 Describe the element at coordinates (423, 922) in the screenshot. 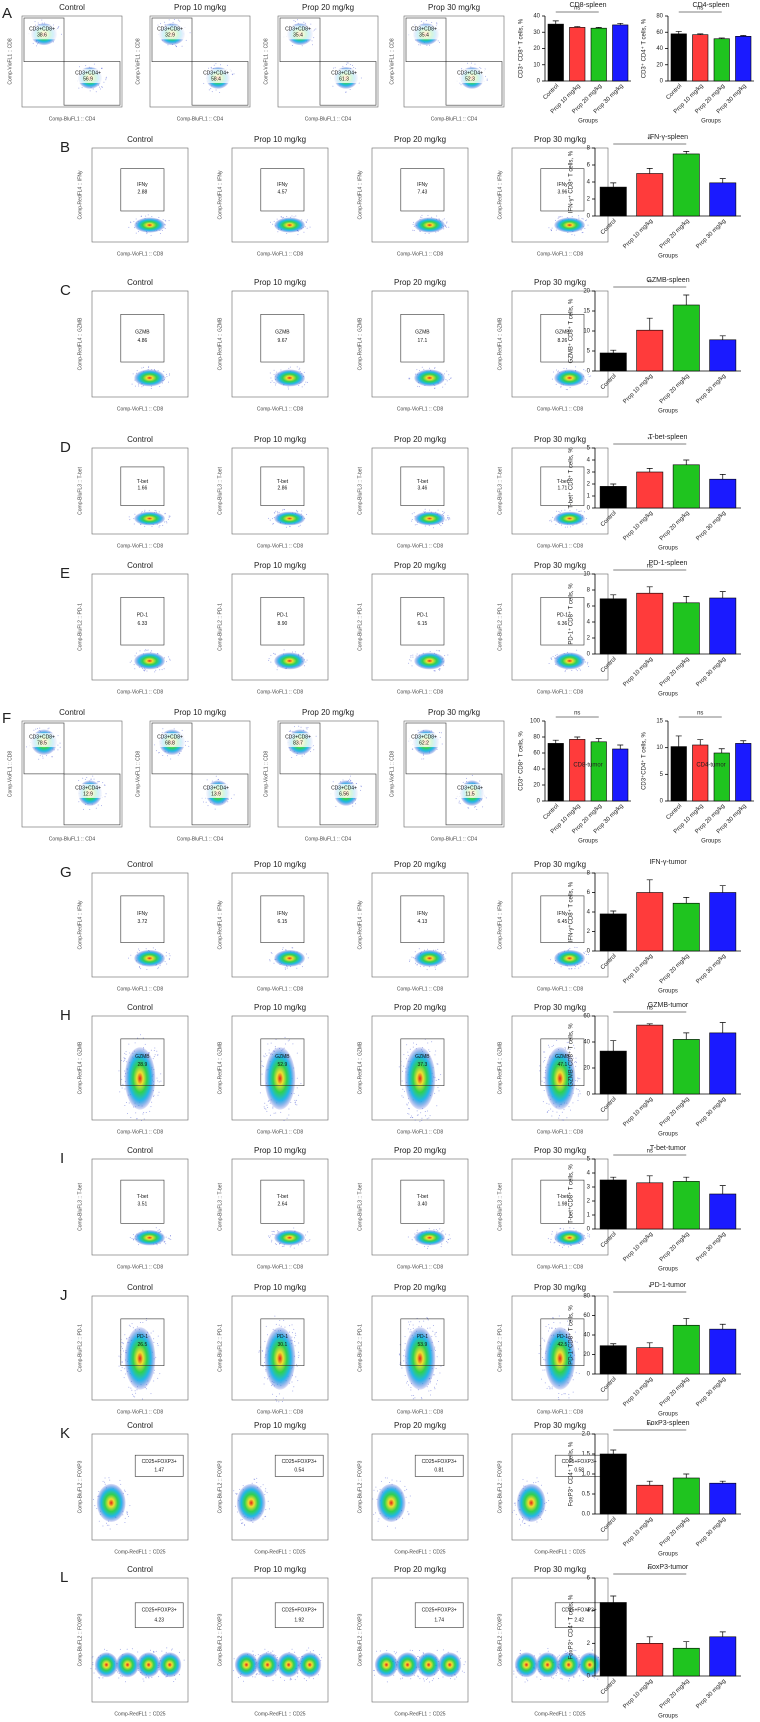

I see `gate-value: 4.13` at that location.